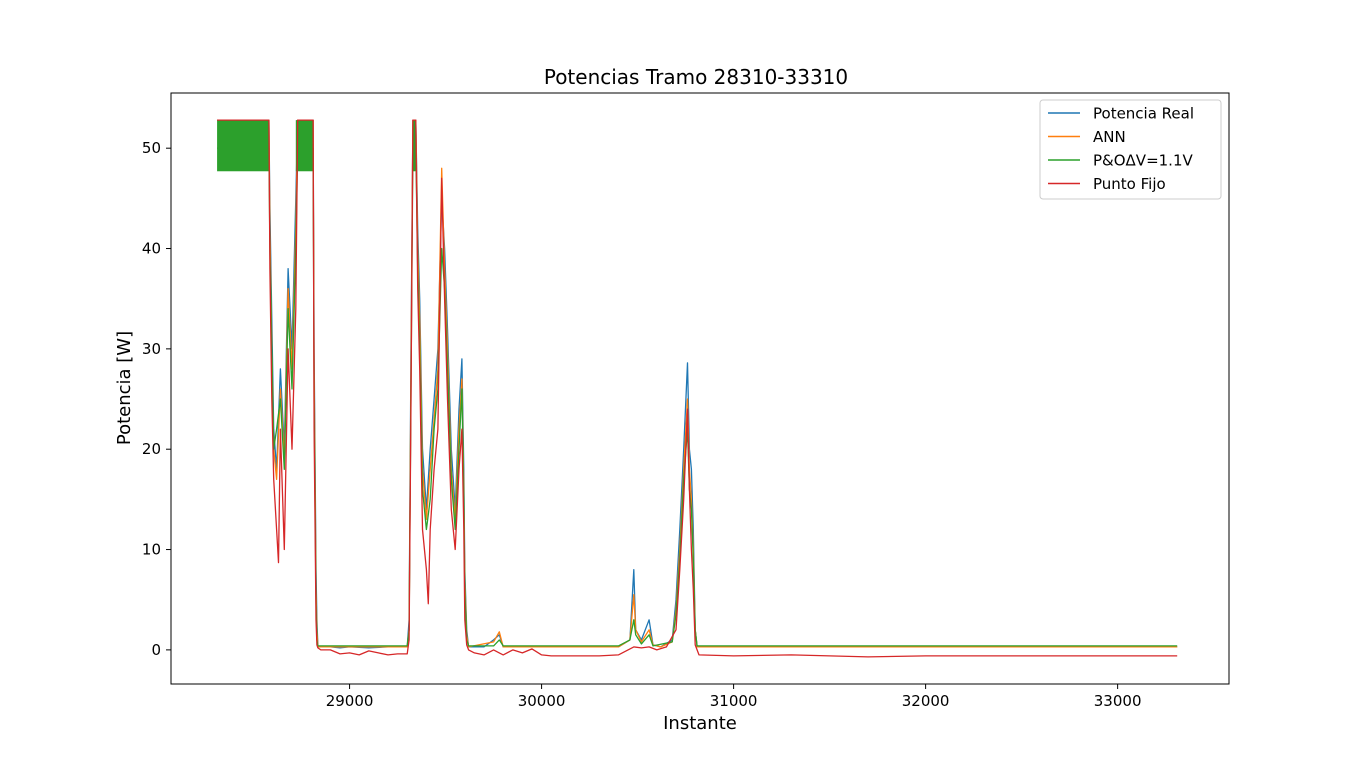 Image resolution: width=1366 pixels, height=772 pixels. I want to click on x-axis: 29000 30000 31000 32000 33000, so click(734, 697).